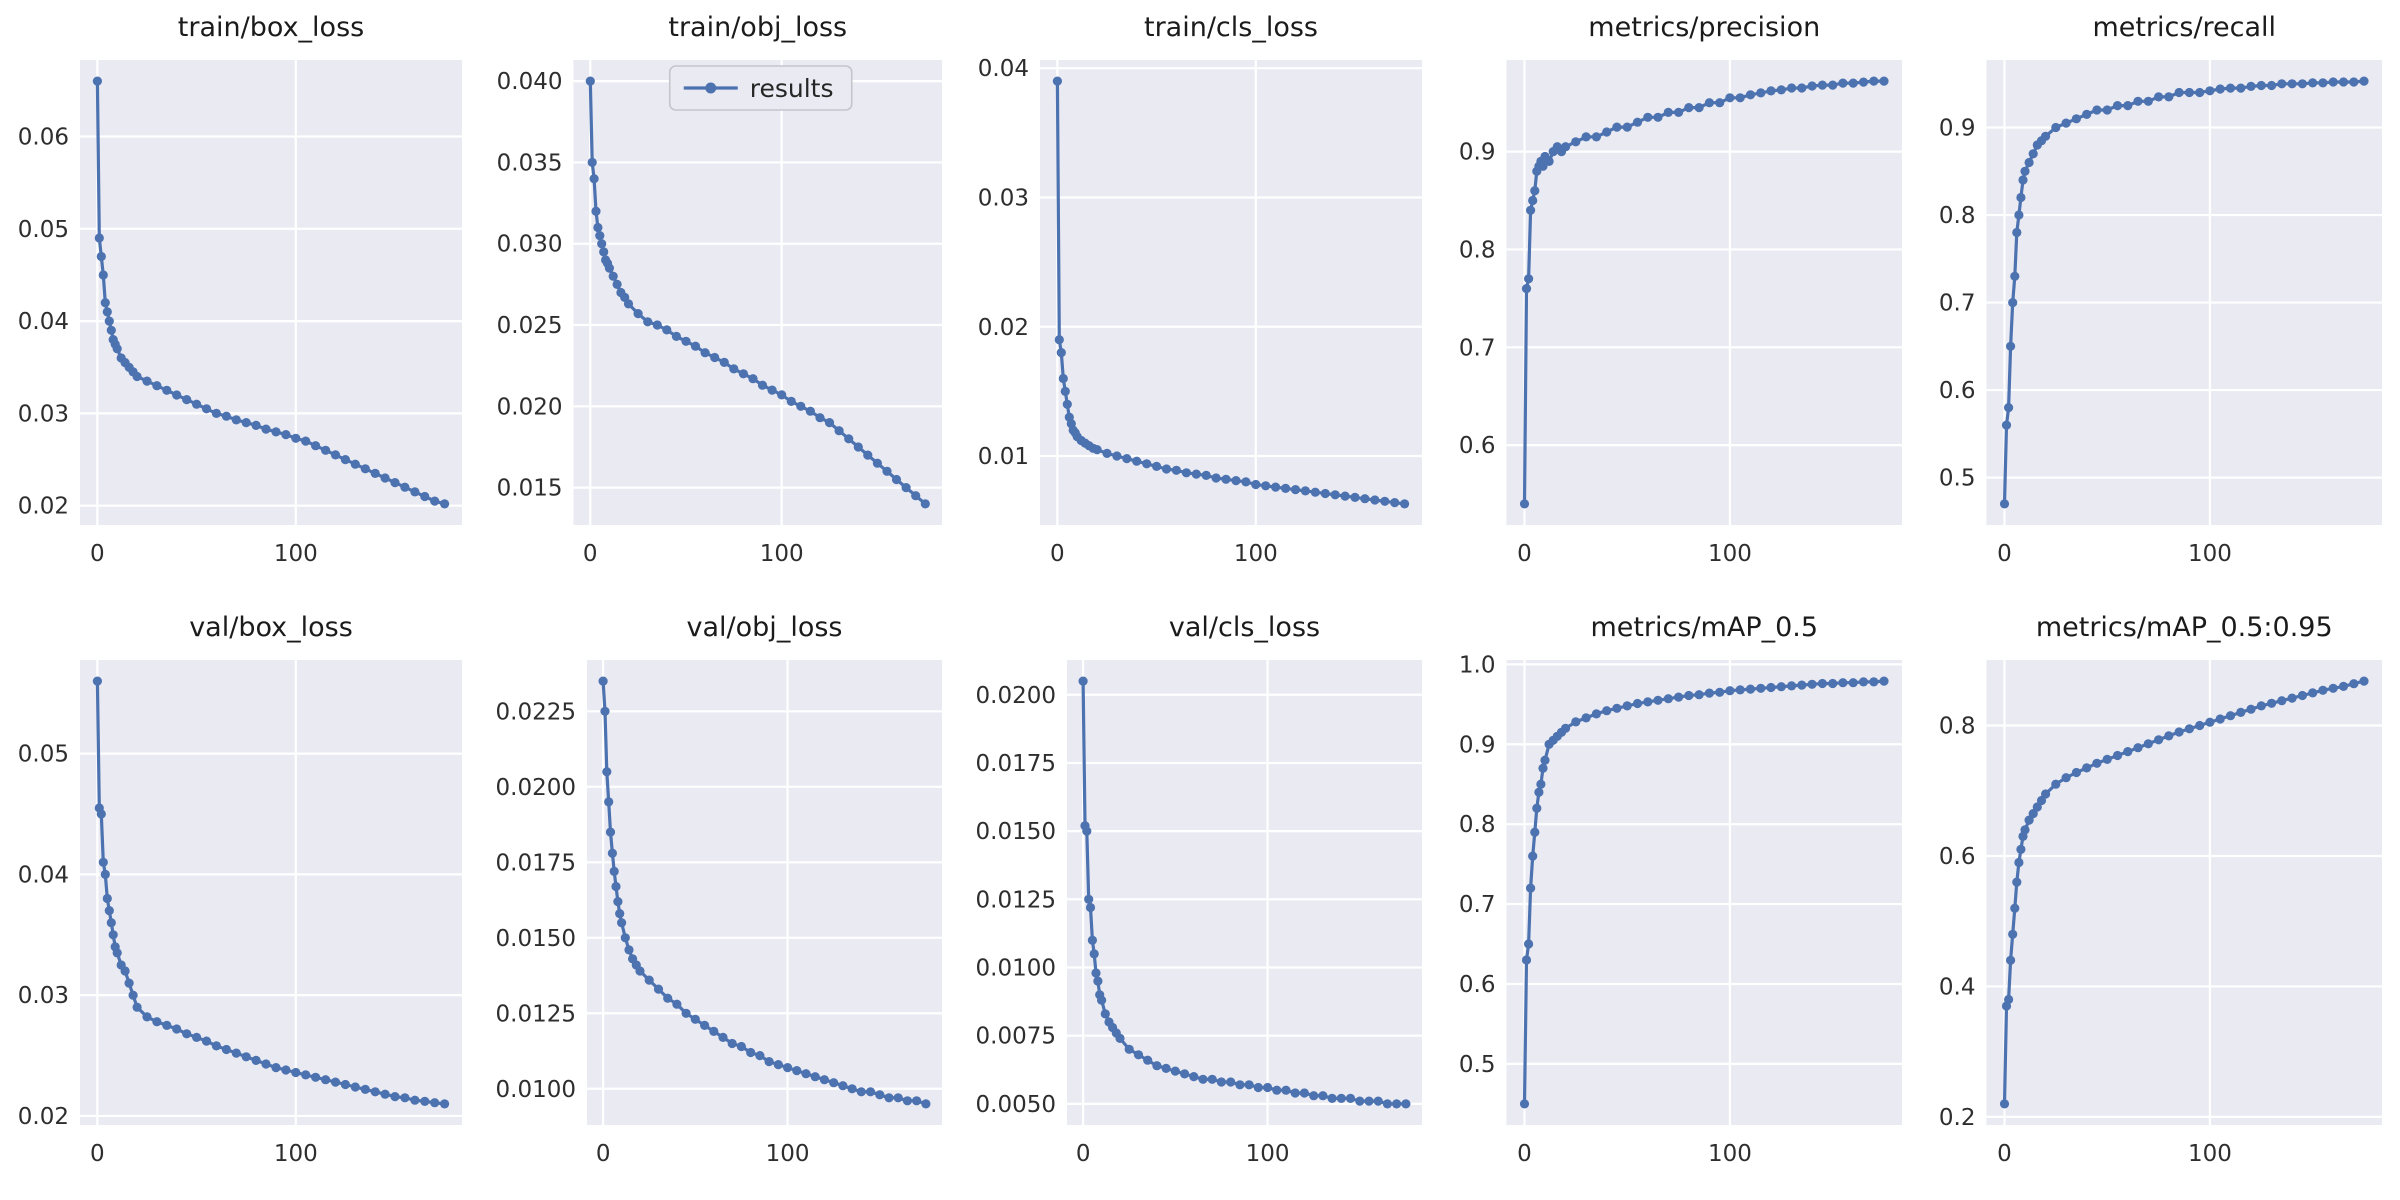  I want to click on y-tick-label: 0.05, so click(43, 755).